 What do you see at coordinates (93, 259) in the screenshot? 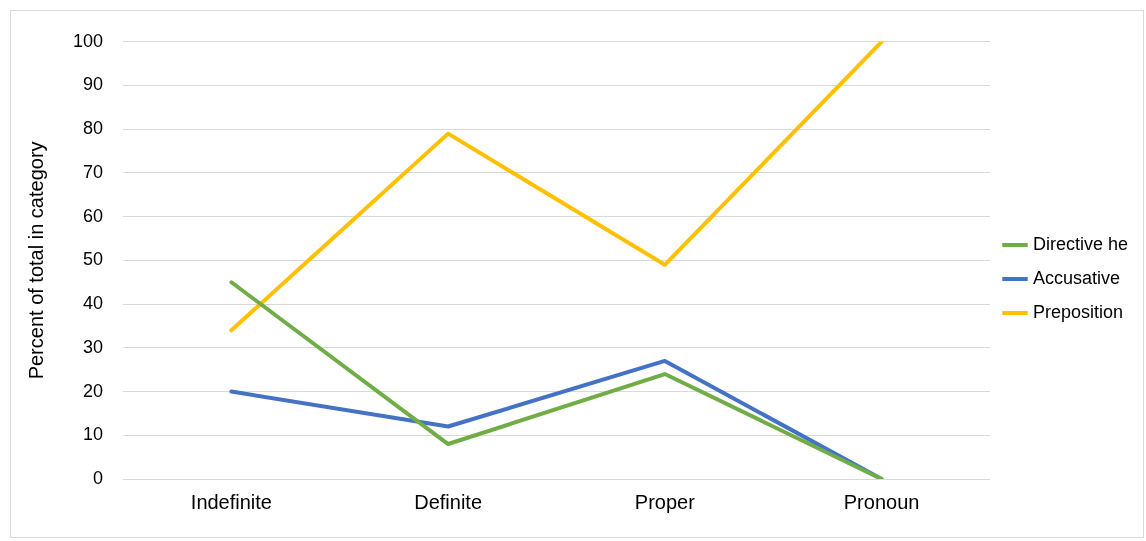
I see `y-tick-label: 50` at bounding box center [93, 259].